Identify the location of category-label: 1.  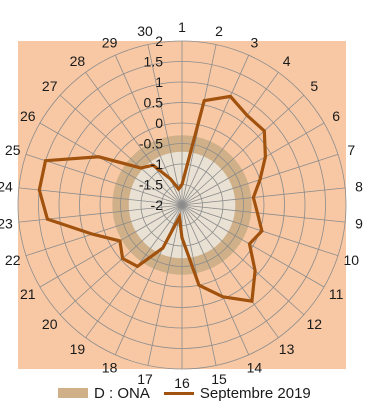
(182, 27).